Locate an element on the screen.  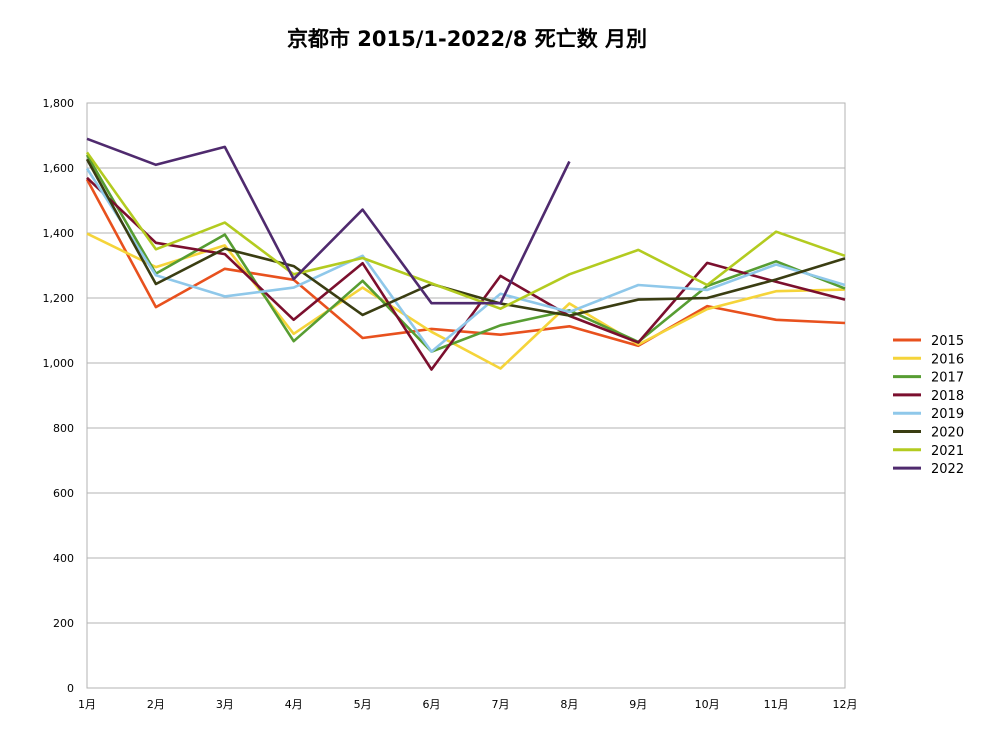
y-tick-label: 0 is located at coordinates (70, 688).